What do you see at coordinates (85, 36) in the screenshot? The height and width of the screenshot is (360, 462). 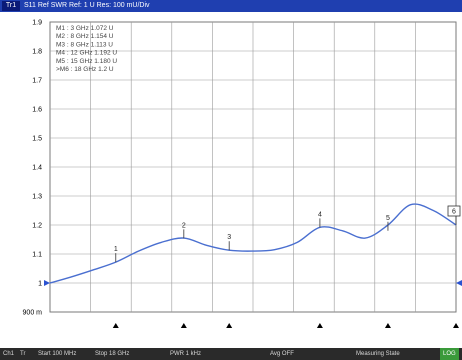 I see `marker-readout: M2 : 8 GHz 1.154 U` at bounding box center [85, 36].